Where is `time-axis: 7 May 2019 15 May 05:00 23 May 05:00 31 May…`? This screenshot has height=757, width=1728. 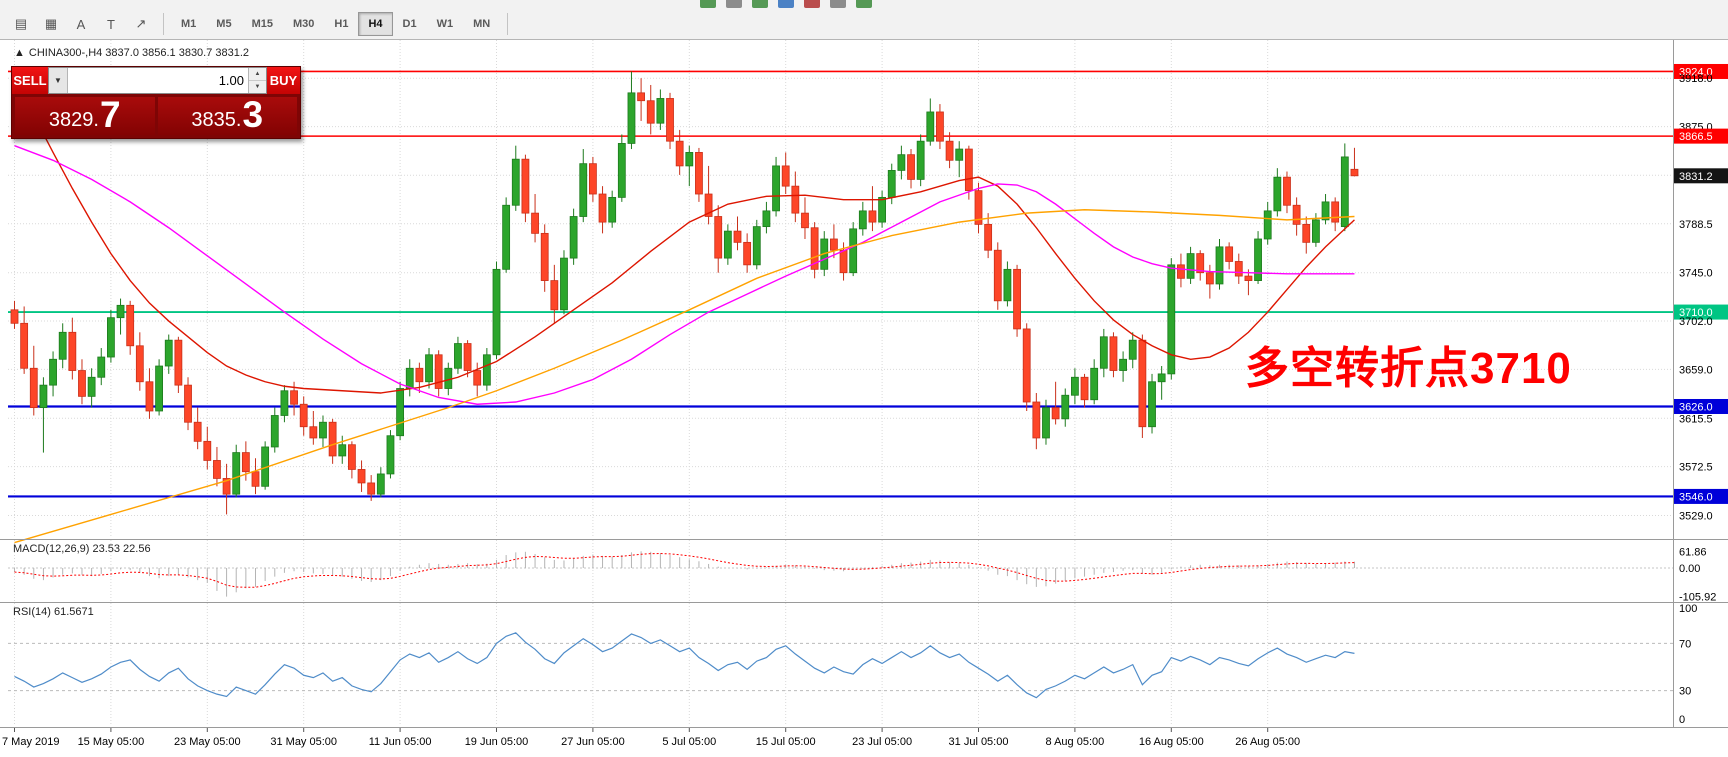
time-axis: 7 May 2019 15 May 05:00 23 May 05:00 31 May… is located at coordinates (864, 742).